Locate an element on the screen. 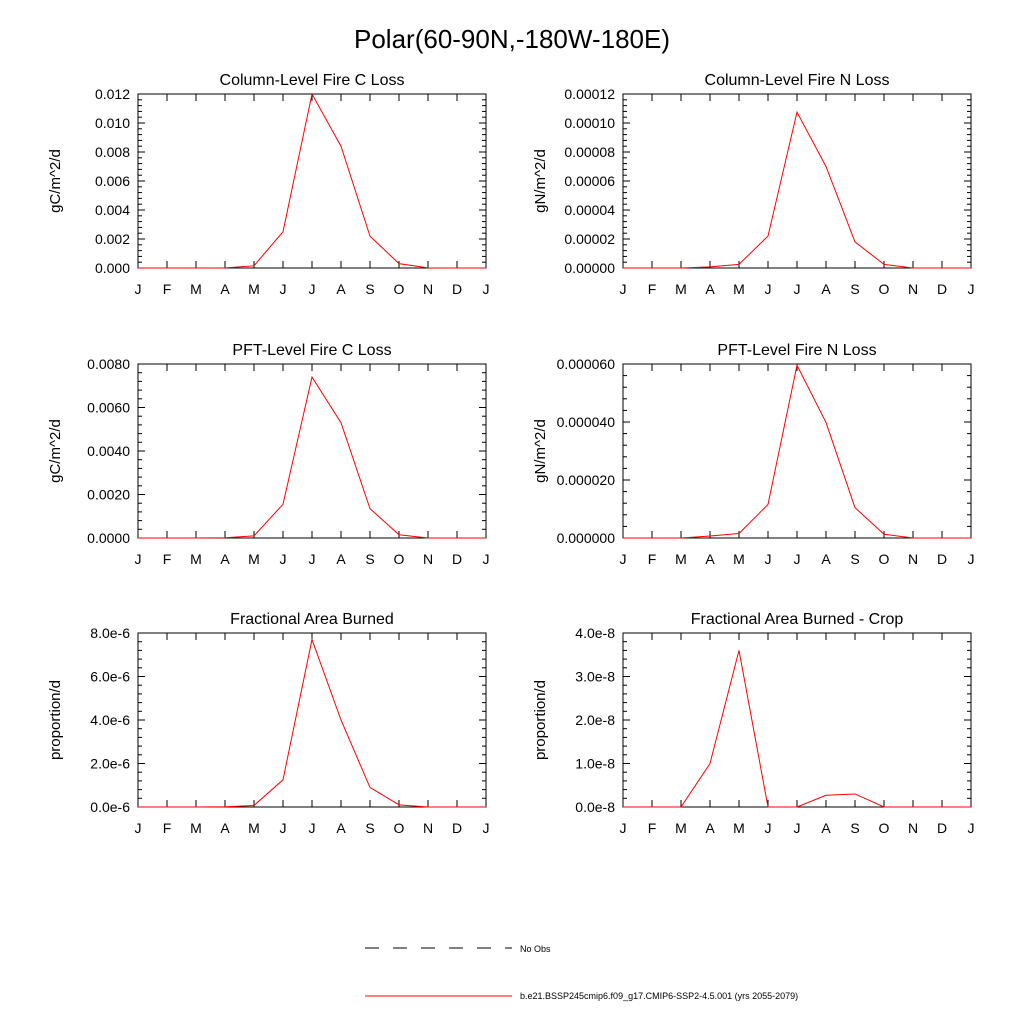 The width and height of the screenshot is (1024, 1024). y-tick-label: 0.008 is located at coordinates (112, 152).